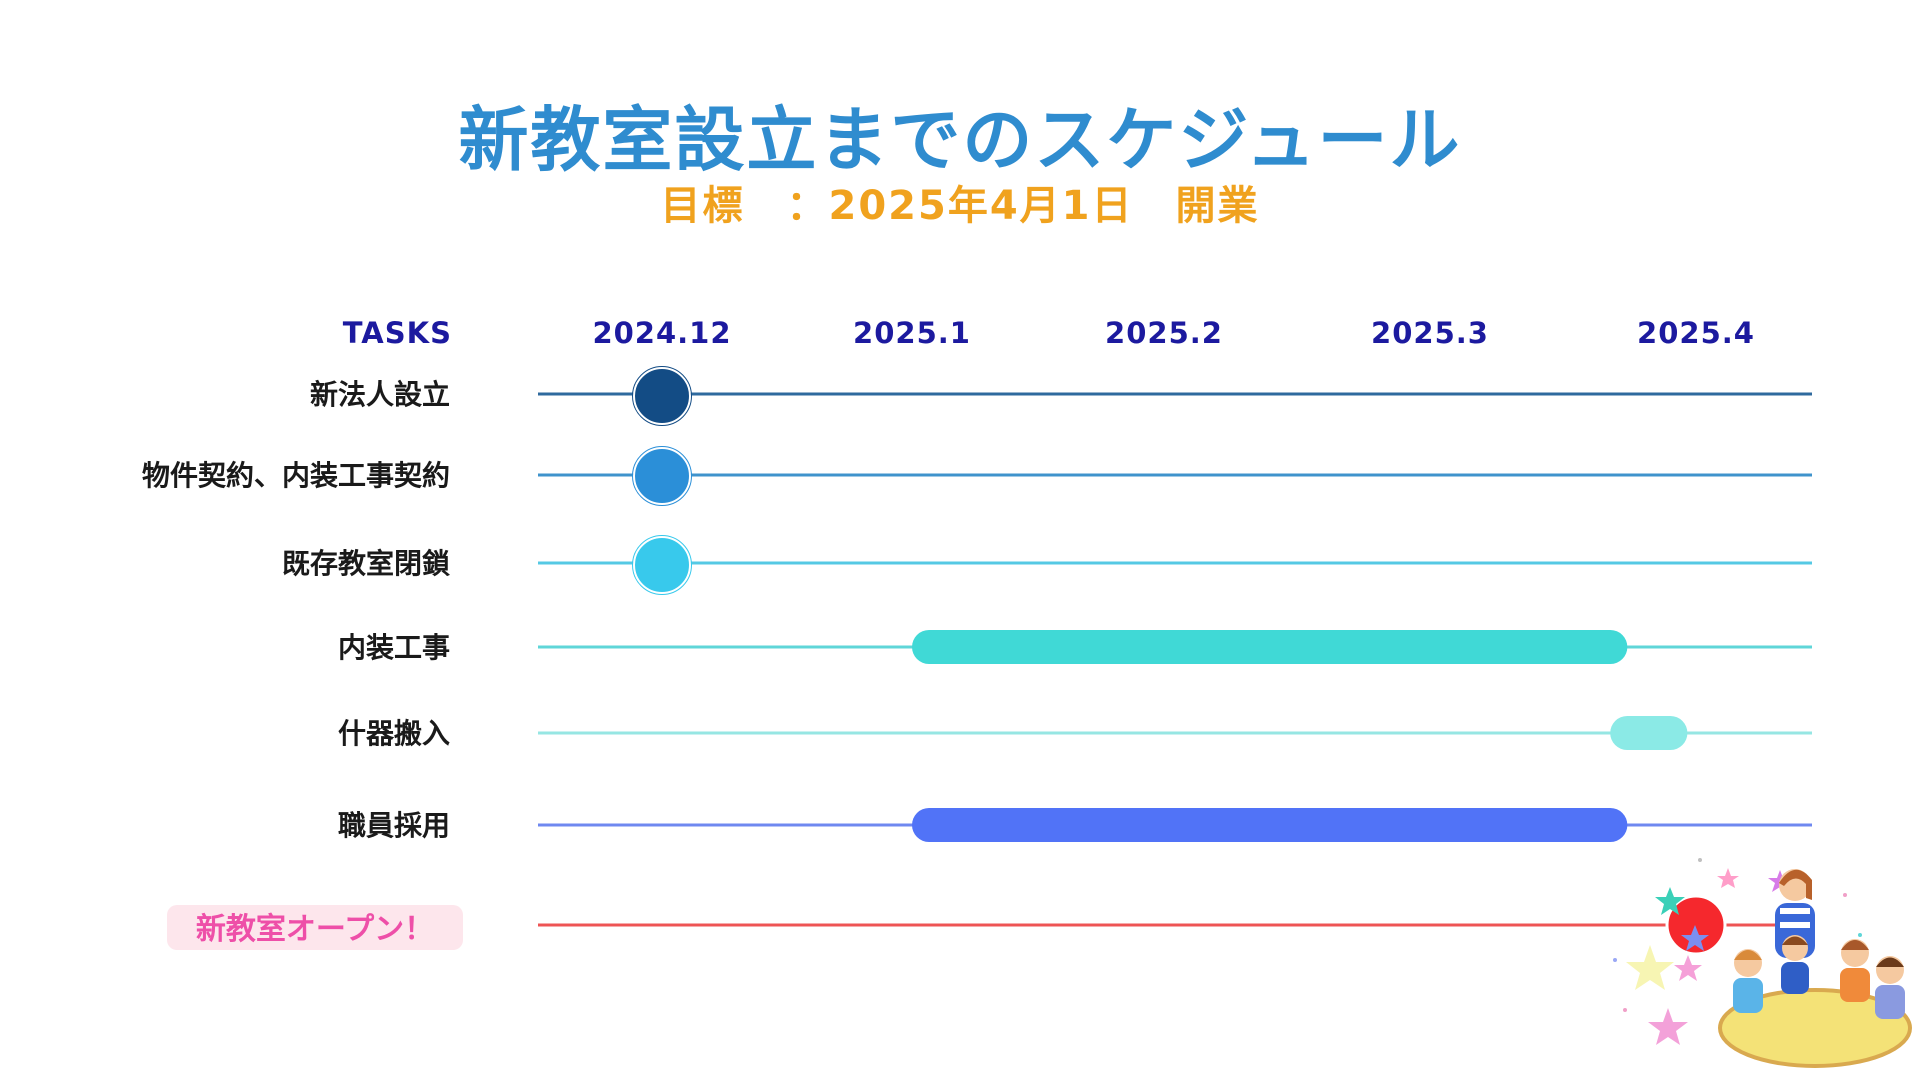  Describe the element at coordinates (394, 733) in the screenshot. I see `task-label: 什器搬入` at that location.